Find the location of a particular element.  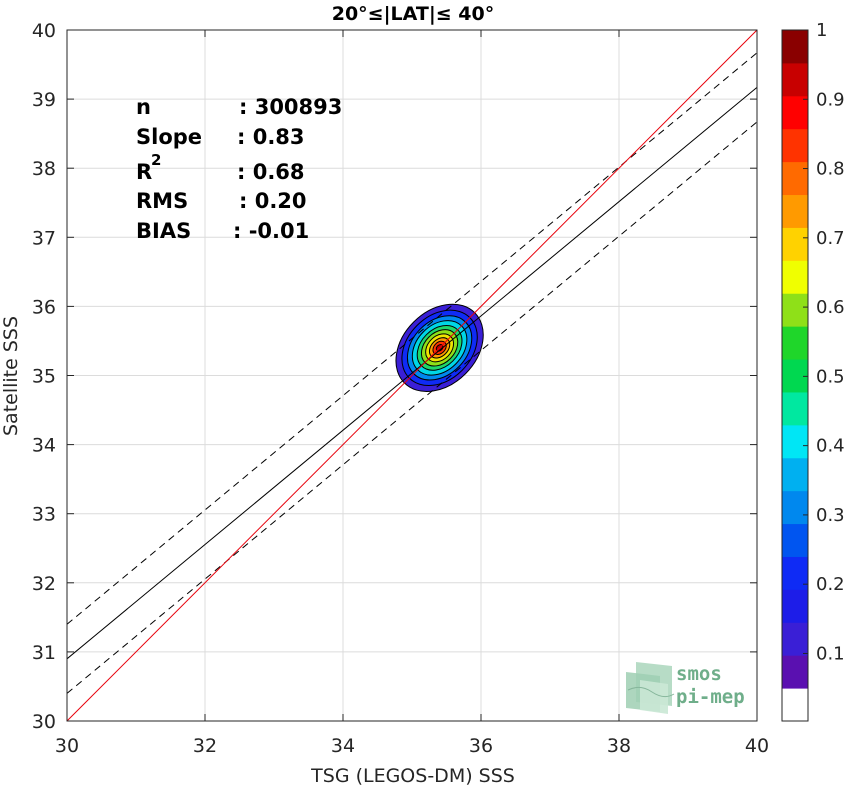

stat-slope-label: Slope is located at coordinates (169, 137).